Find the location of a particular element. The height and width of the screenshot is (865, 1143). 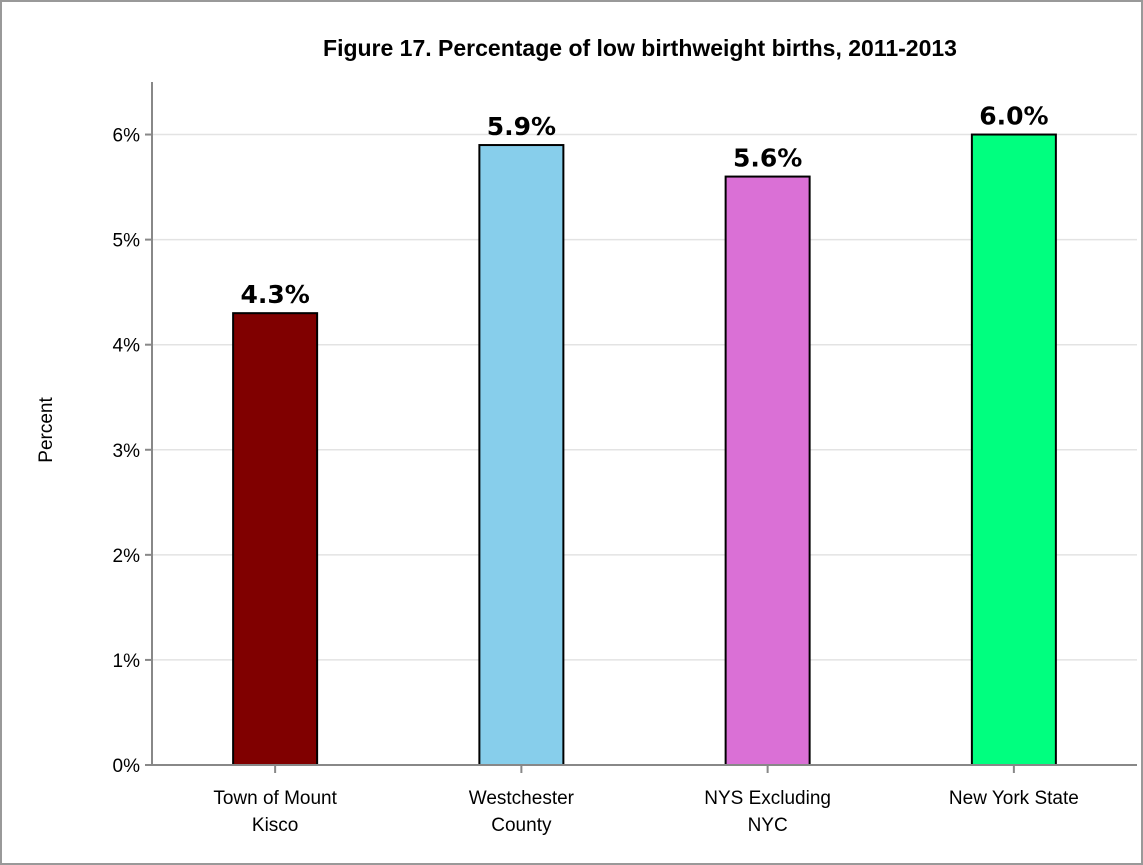

y-tick-label: 3% is located at coordinates (127, 451).